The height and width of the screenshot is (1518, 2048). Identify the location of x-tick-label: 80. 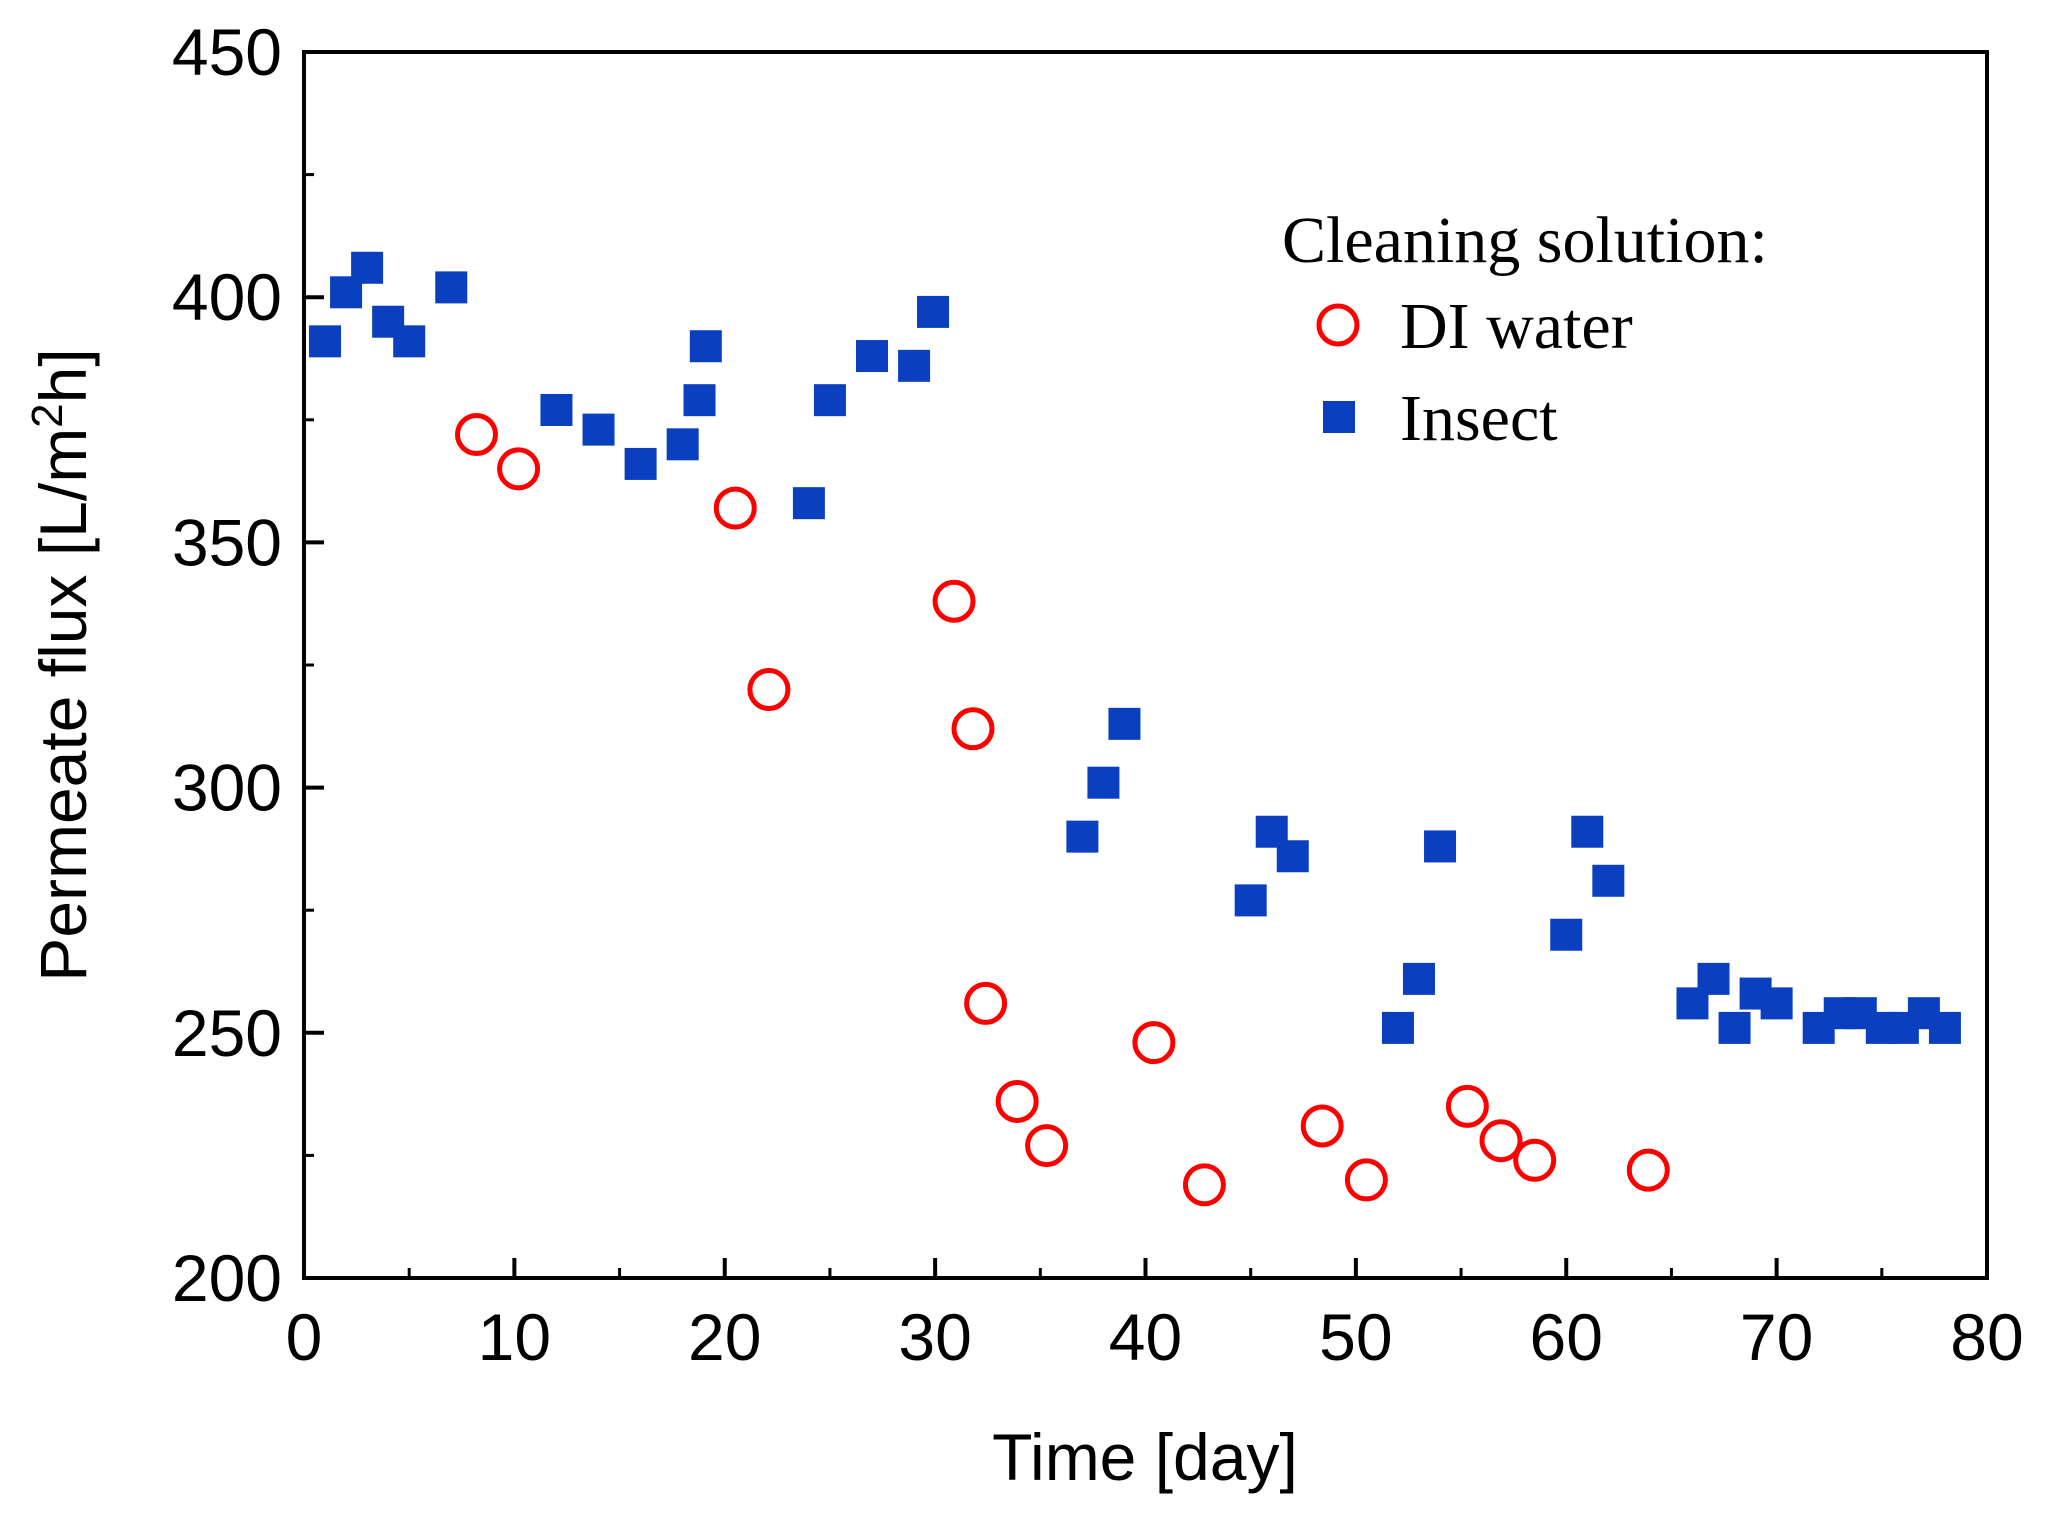
(1986, 1337).